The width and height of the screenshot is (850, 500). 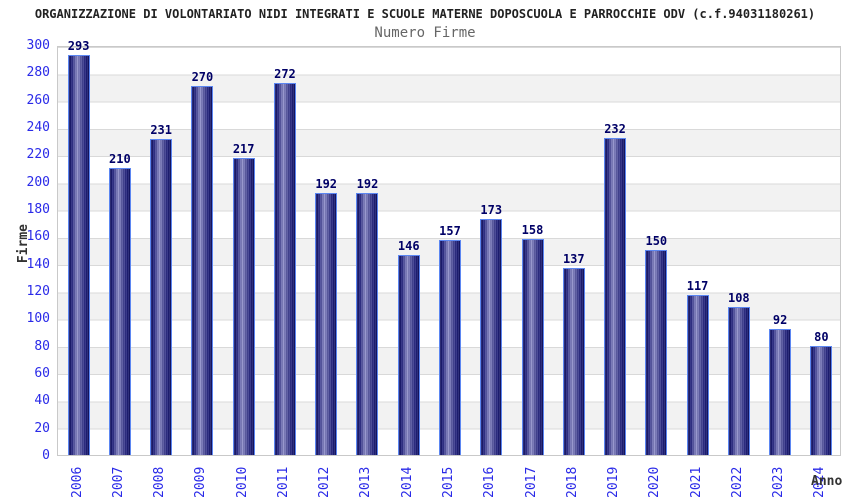 I want to click on x-tick-label: 2006, so click(x=77, y=482).